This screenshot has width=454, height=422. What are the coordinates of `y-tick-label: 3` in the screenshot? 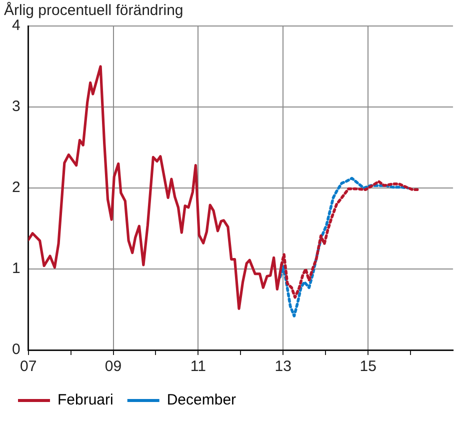 It's located at (16, 107).